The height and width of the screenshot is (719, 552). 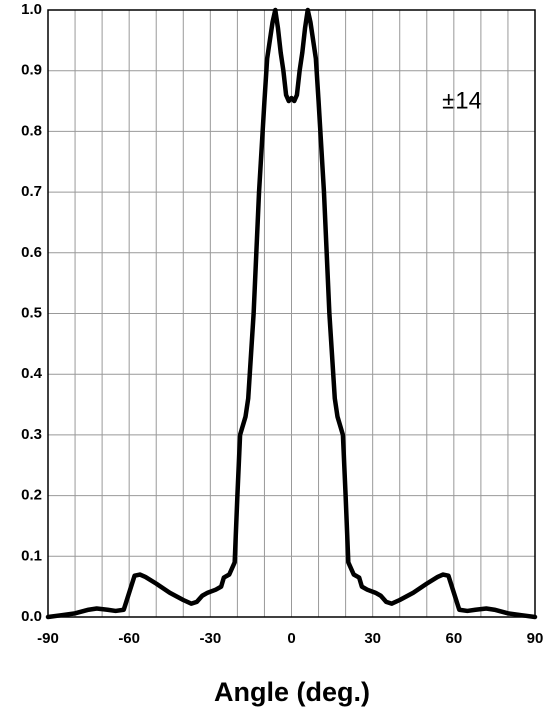 What do you see at coordinates (210, 638) in the screenshot?
I see `x-tick-label: -30` at bounding box center [210, 638].